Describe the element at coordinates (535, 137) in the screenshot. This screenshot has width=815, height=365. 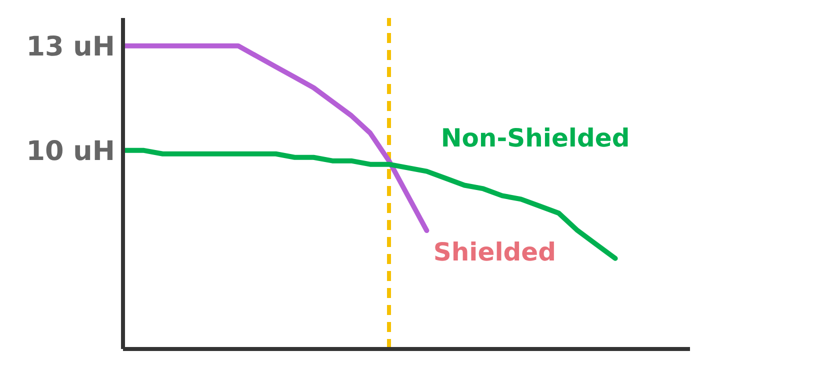
I see `series-label: Non-Shielded` at that location.